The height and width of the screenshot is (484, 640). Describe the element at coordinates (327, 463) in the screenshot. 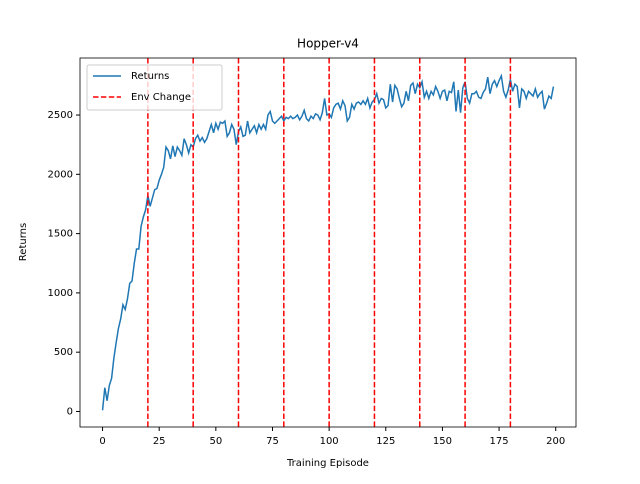

I see `x-axis-label: Training Episode` at that location.